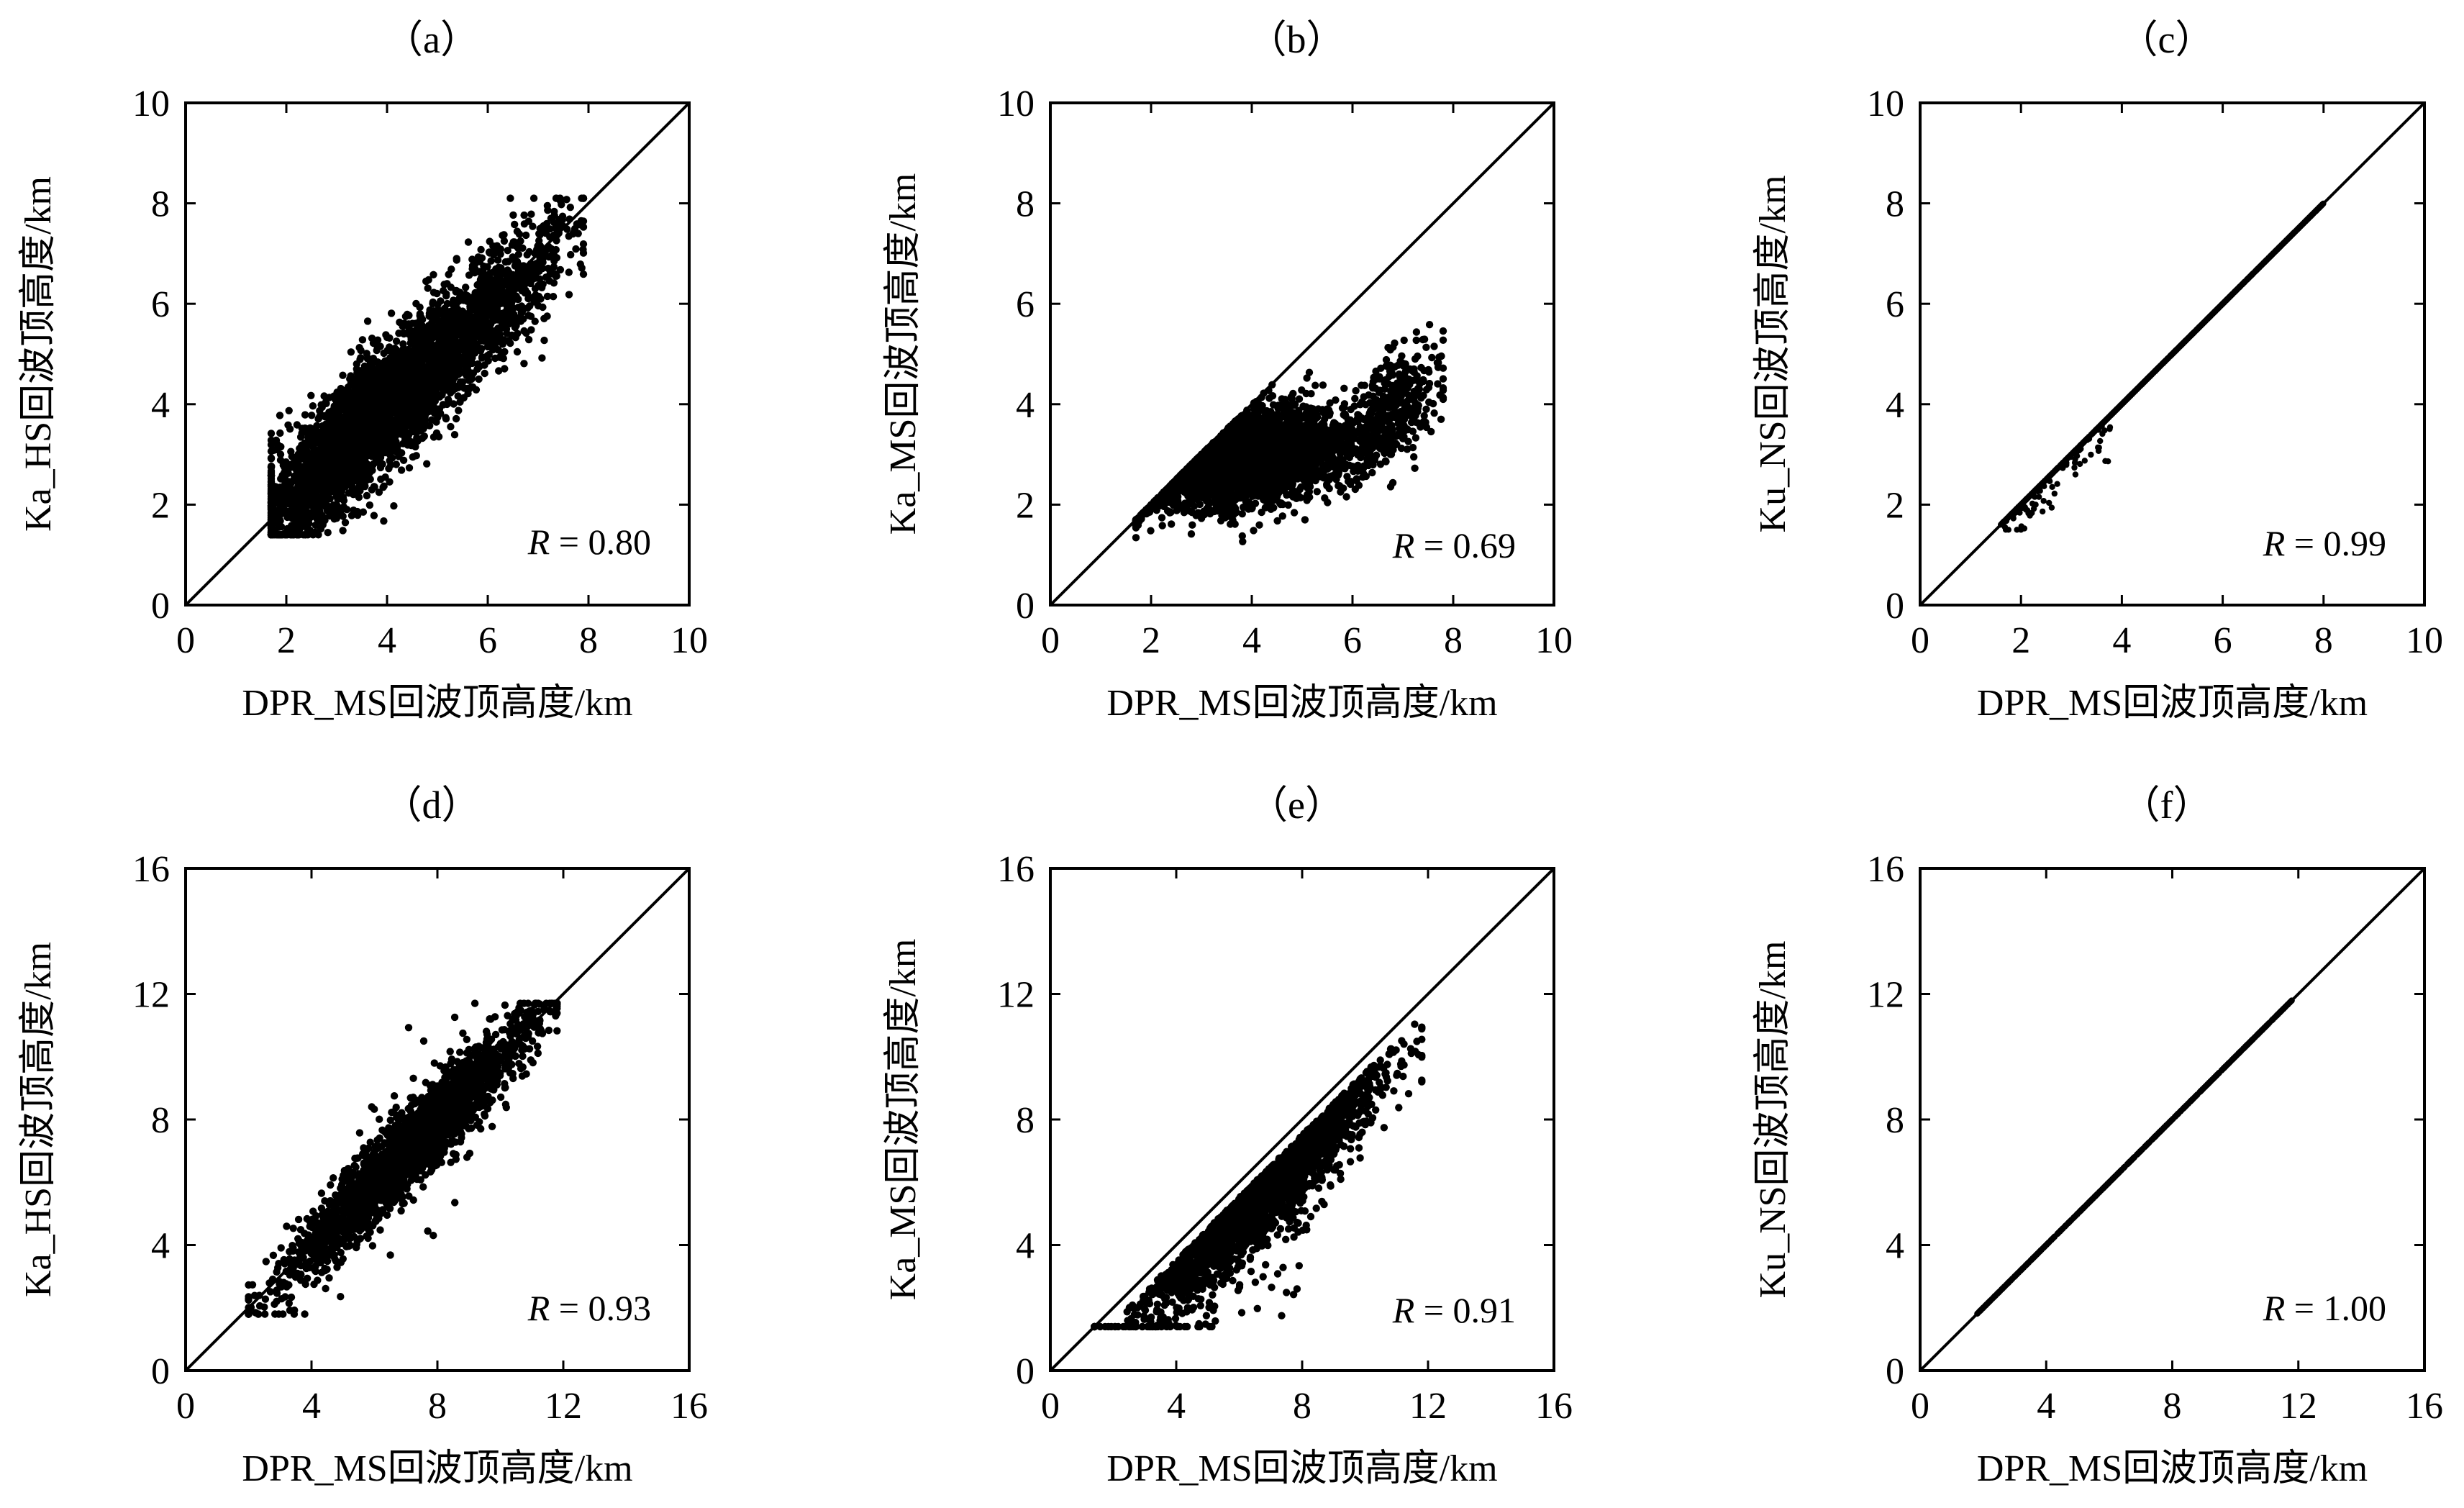 The image size is (2464, 1508). Describe the element at coordinates (38, 354) in the screenshot. I see `y-axis-label: Ka_HS回波顶高度/km` at that location.